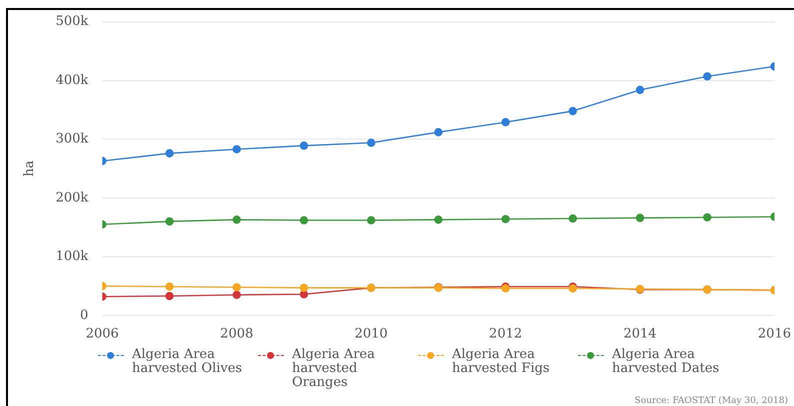 The image size is (794, 406). Describe the element at coordinates (666, 361) in the screenshot. I see `legend-label: Algeria Area harvested Dates` at that location.